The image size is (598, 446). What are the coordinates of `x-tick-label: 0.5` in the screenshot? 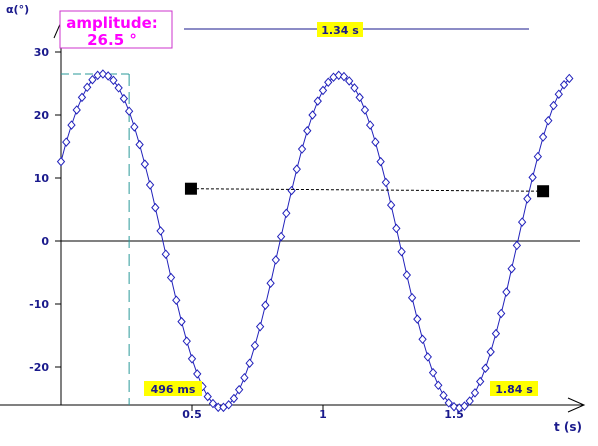 It's located at (192, 414).